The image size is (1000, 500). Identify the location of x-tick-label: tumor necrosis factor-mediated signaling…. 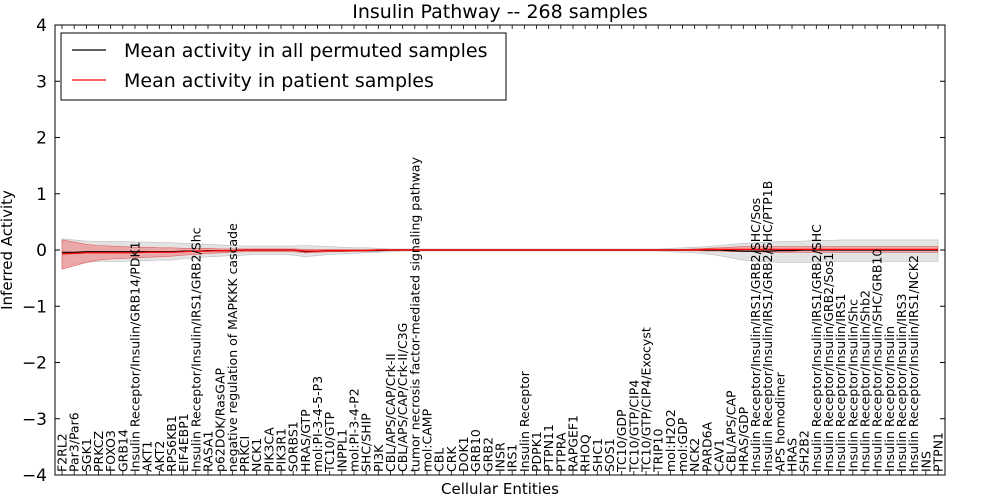
(414, 314).